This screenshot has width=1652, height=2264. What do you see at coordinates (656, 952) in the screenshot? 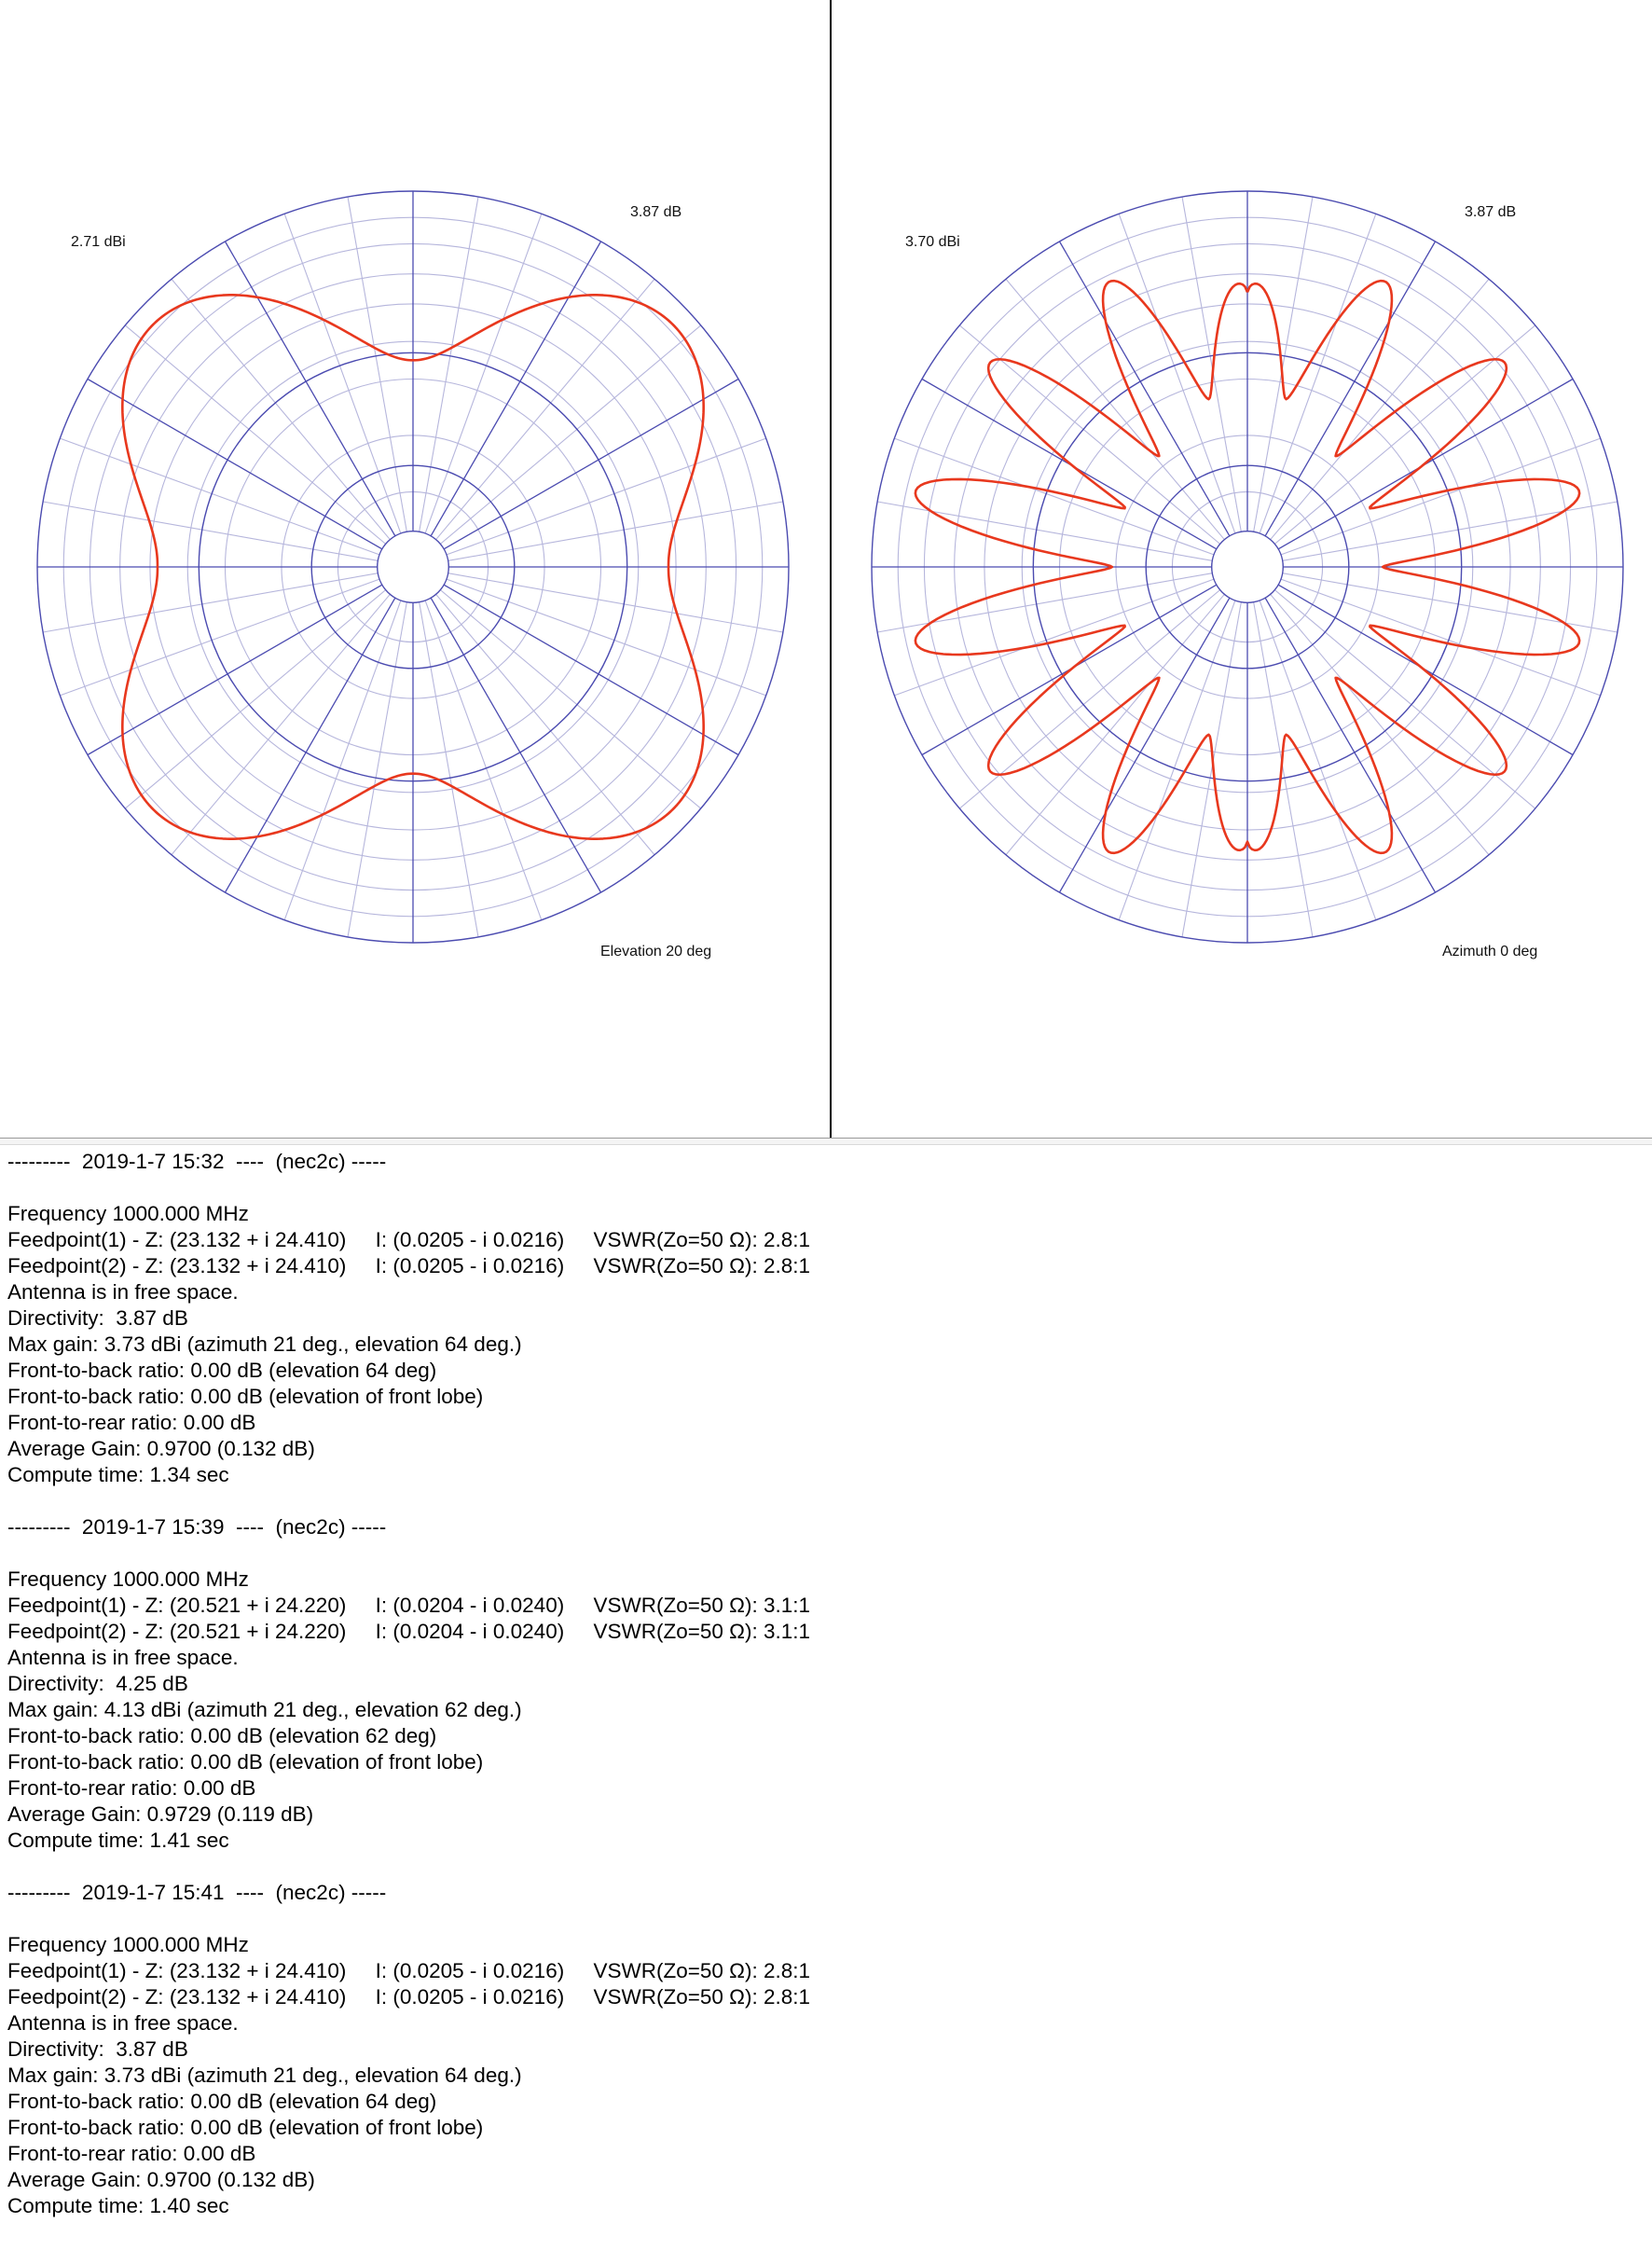
I see `elevation-caption: Elevation 20 deg` at bounding box center [656, 952].